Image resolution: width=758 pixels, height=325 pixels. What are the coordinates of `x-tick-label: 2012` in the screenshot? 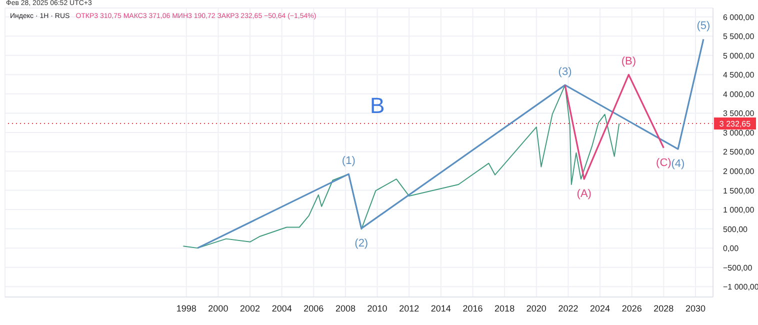 It's located at (409, 308).